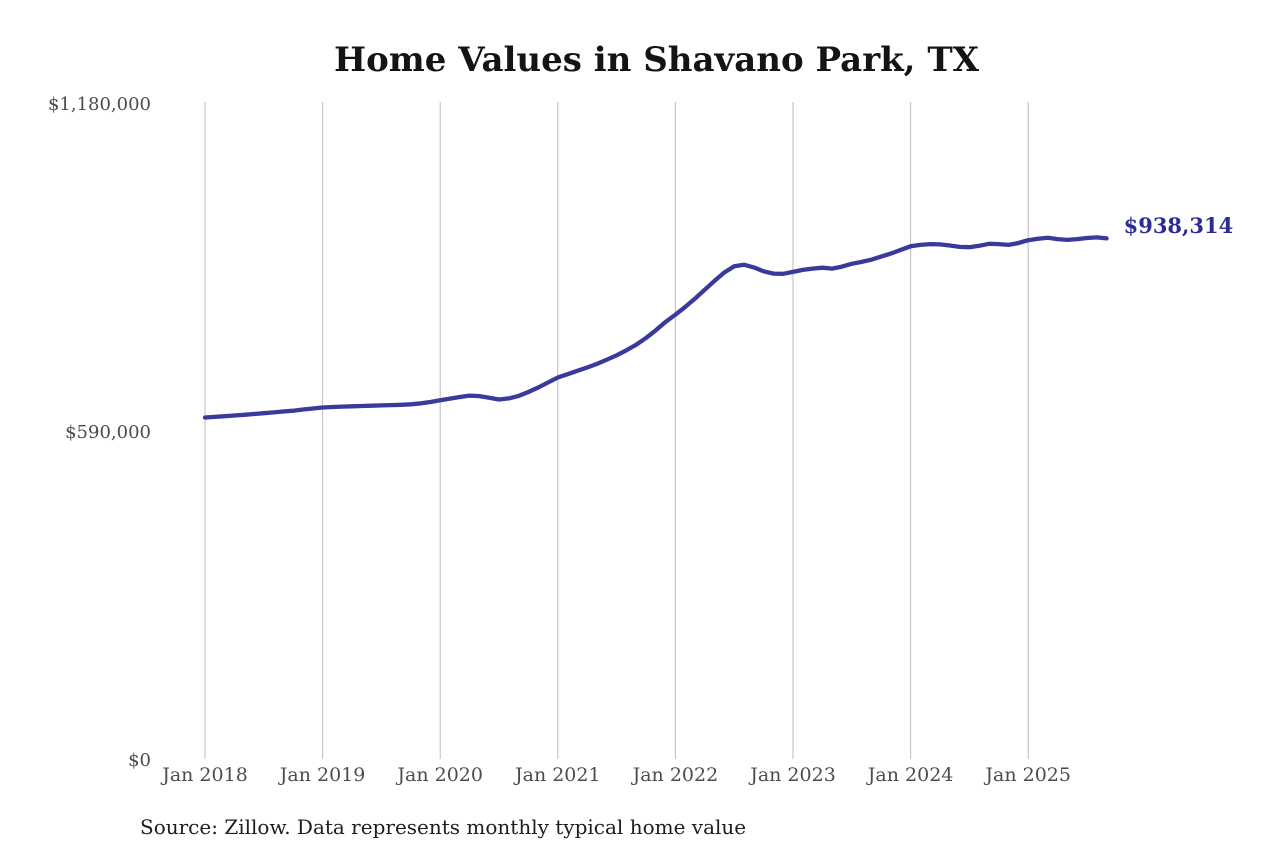 This screenshot has width=1280, height=853. I want to click on latest-value-label: $938,314, so click(1178, 226).